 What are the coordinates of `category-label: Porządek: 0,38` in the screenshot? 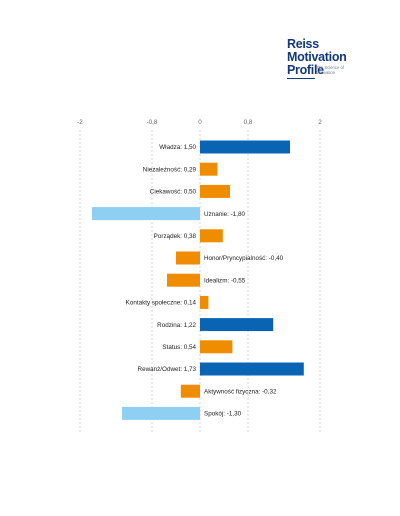 It's located at (175, 236).